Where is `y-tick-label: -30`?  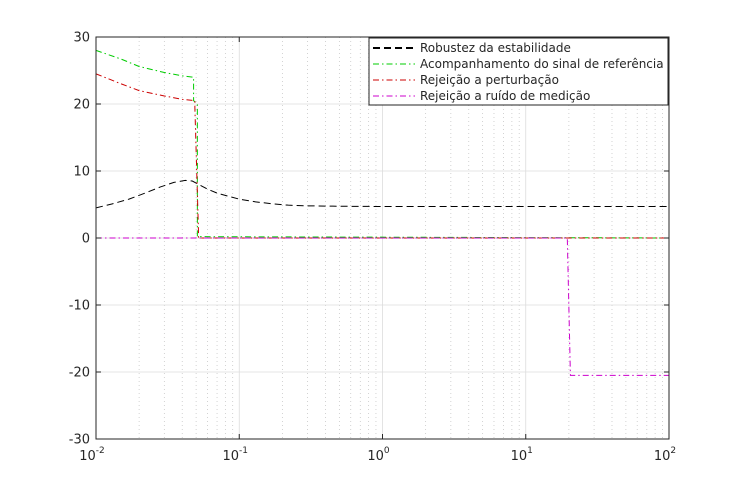 y-tick-label: -30 is located at coordinates (79, 440).